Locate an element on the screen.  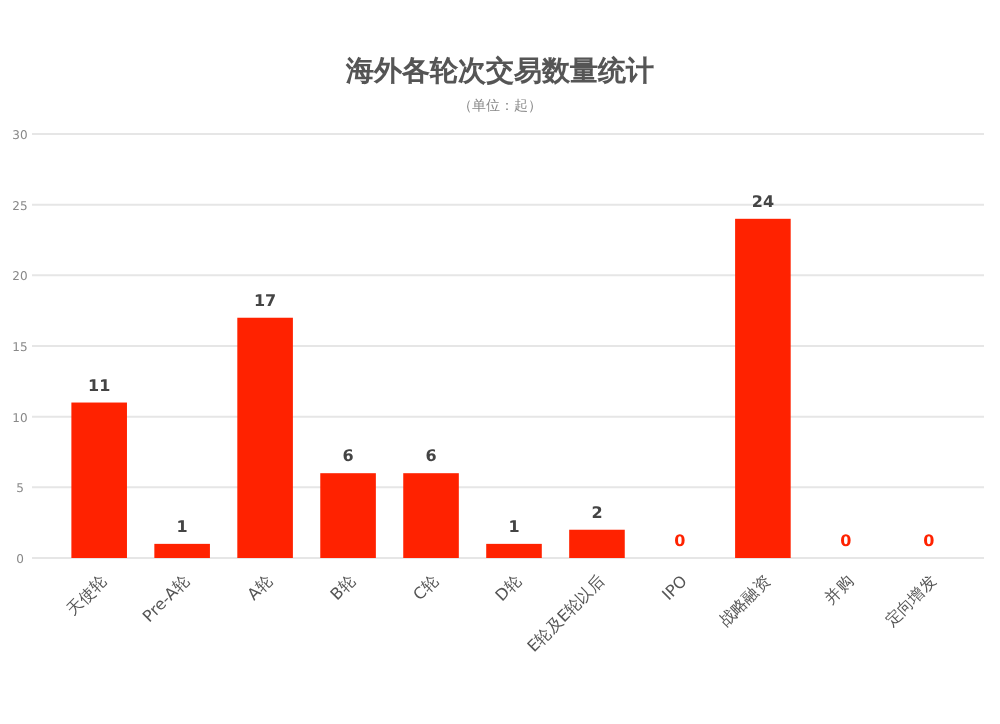
x-tick-label: C轮 is located at coordinates (425, 588).